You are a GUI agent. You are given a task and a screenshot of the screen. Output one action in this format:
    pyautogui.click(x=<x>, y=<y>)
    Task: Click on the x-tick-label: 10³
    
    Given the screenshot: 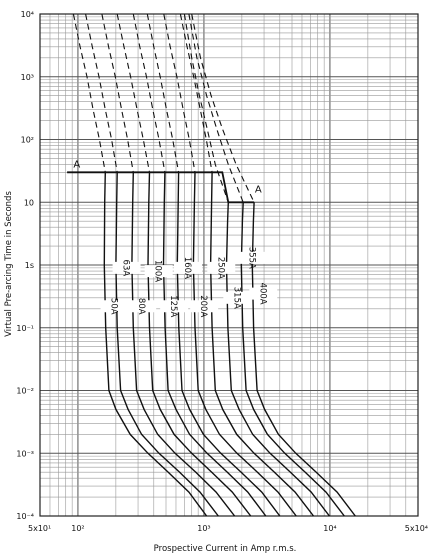 What is the action you would take?
    pyautogui.click(x=203, y=528)
    